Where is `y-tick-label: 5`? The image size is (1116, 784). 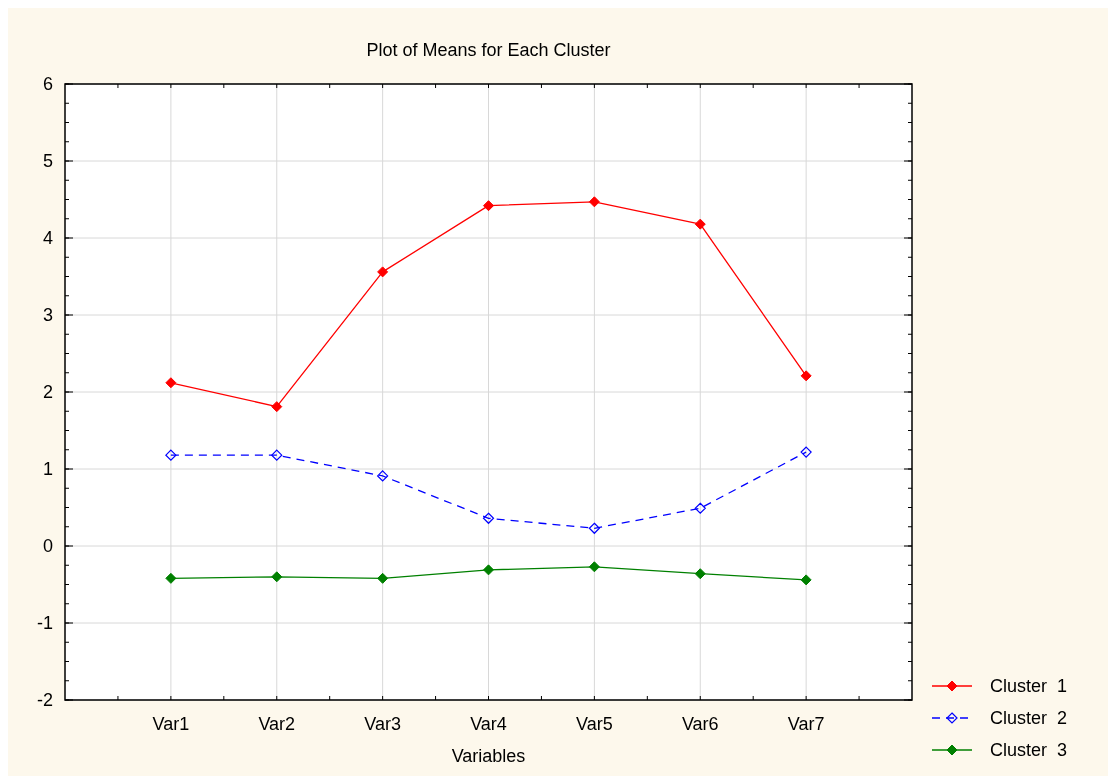
y-tick-label: 5 is located at coordinates (47, 161).